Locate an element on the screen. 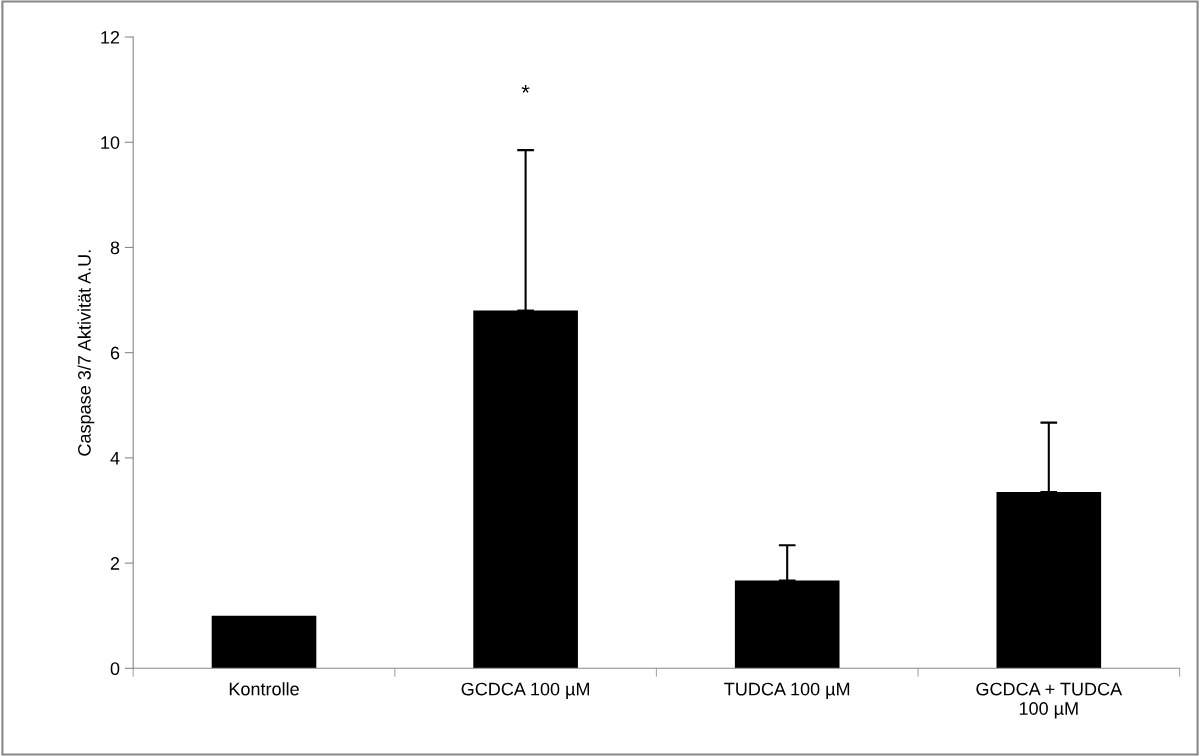 Image resolution: width=1200 pixels, height=756 pixels. y-tick-label: 8 is located at coordinates (115, 248).